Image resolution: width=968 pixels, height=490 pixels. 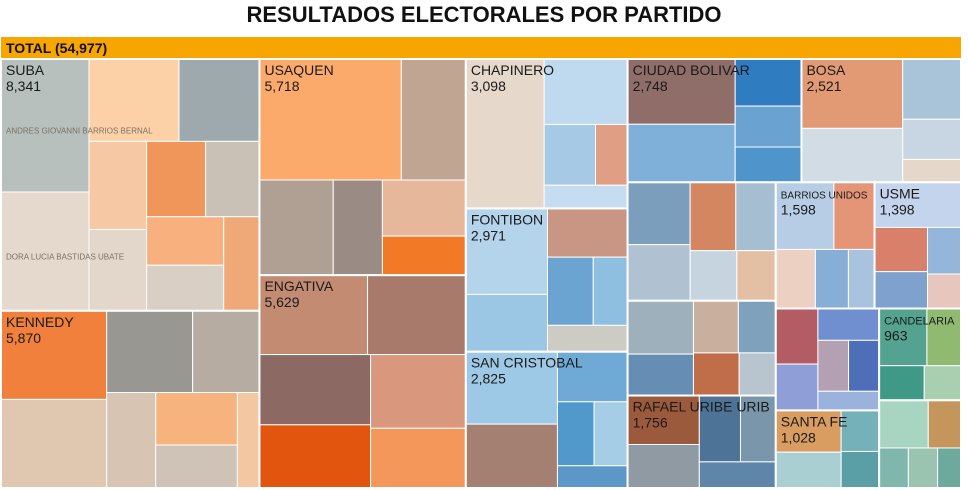 What do you see at coordinates (512, 70) in the screenshot?
I see `chapinero-name-label: CHAPINERO` at bounding box center [512, 70].